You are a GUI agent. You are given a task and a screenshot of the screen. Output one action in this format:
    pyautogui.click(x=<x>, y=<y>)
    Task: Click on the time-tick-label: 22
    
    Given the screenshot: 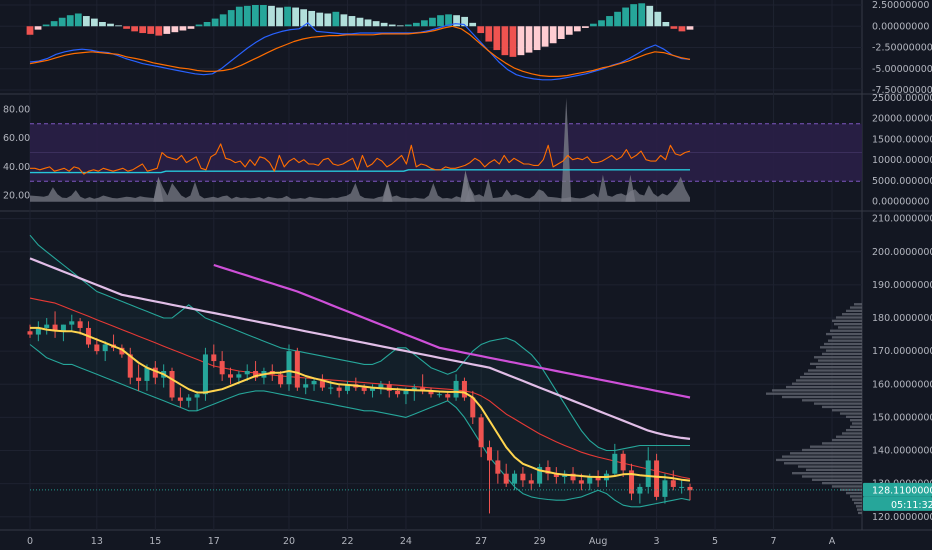 What is the action you would take?
    pyautogui.click(x=347, y=541)
    